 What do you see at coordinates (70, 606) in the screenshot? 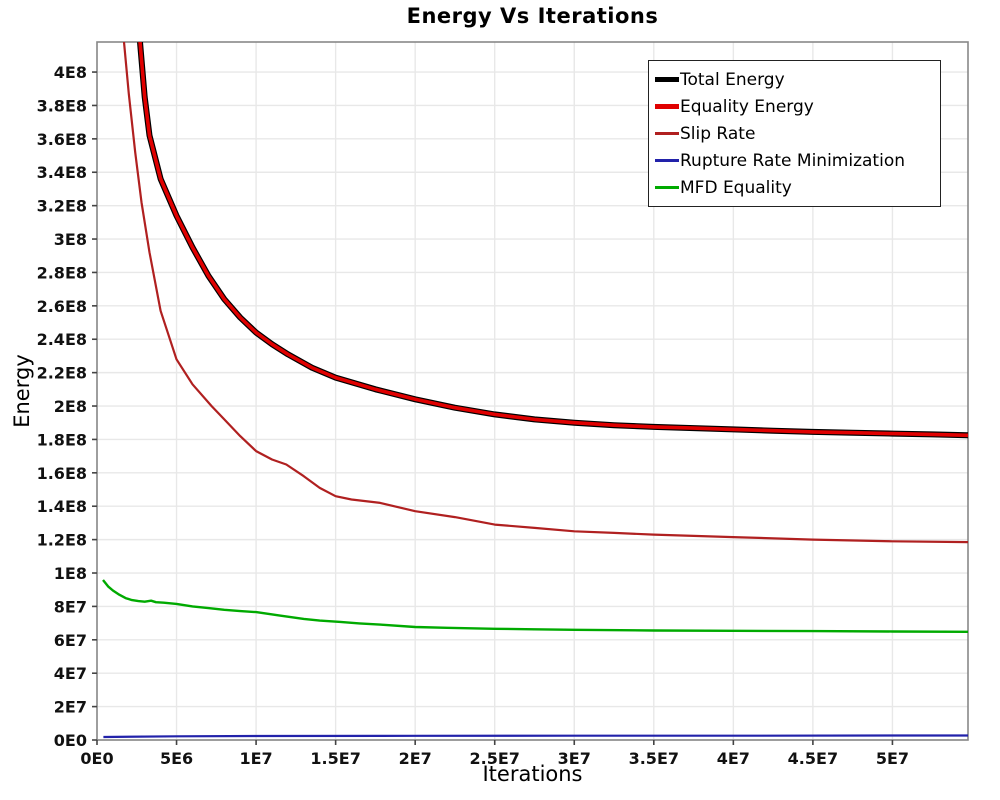
I see `y-tick-label: 8E7` at bounding box center [70, 606].